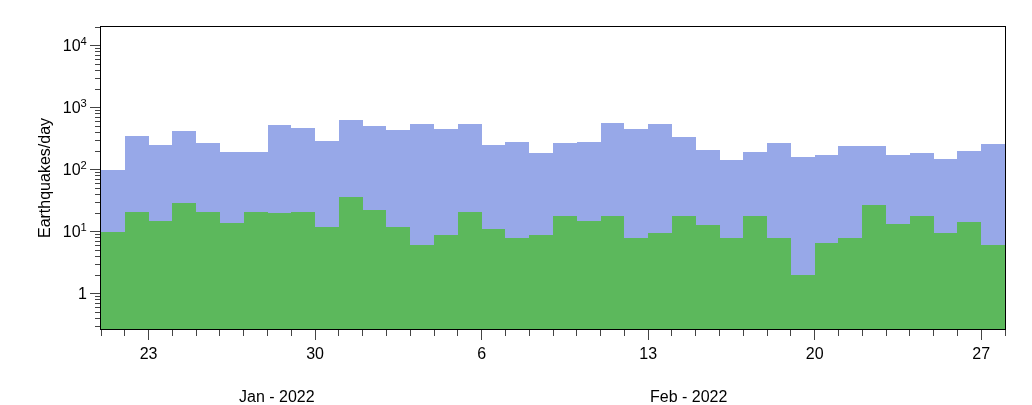 Image resolution: width=1032 pixels, height=405 pixels. I want to click on x-tick-label: 27, so click(981, 354).